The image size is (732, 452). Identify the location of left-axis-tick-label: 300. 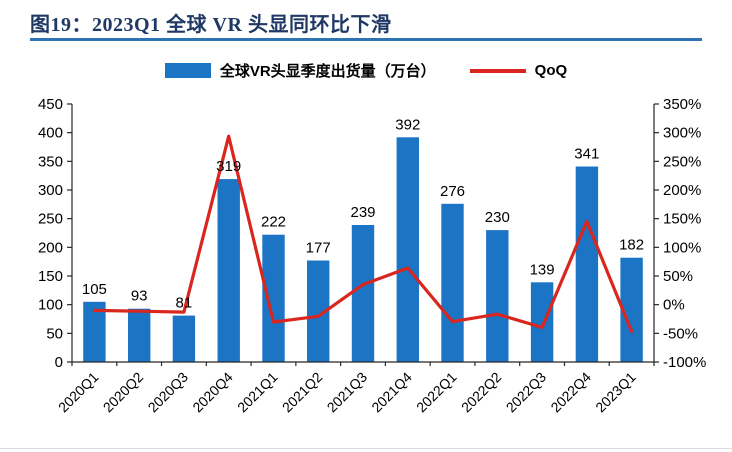
(50, 190).